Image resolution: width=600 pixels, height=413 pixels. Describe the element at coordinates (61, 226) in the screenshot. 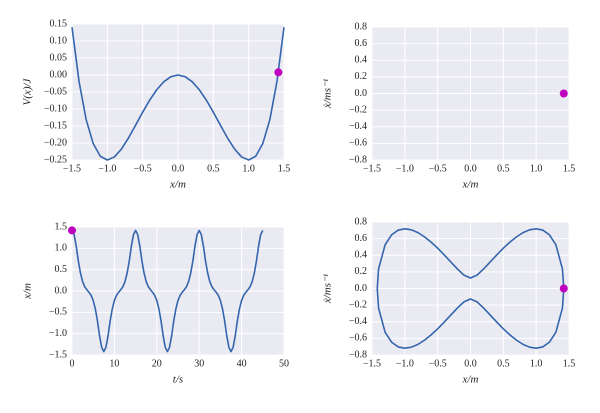

I see `y-tick-label: 1.5` at that location.